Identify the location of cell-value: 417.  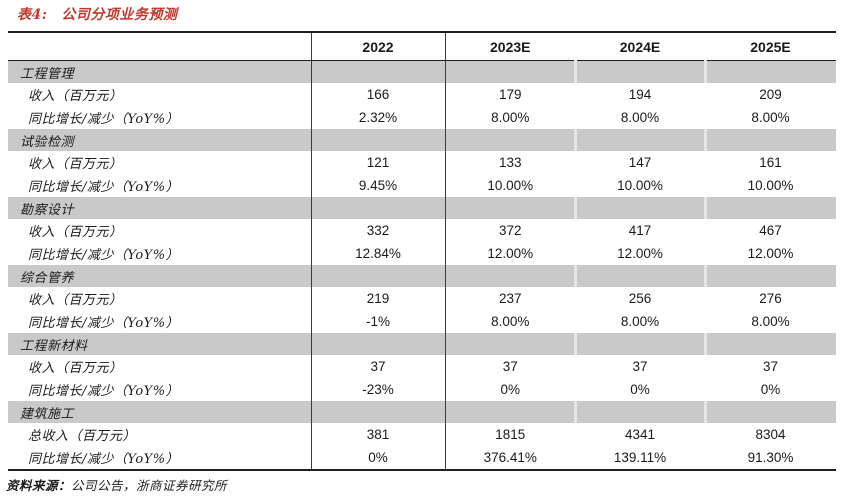
(640, 230).